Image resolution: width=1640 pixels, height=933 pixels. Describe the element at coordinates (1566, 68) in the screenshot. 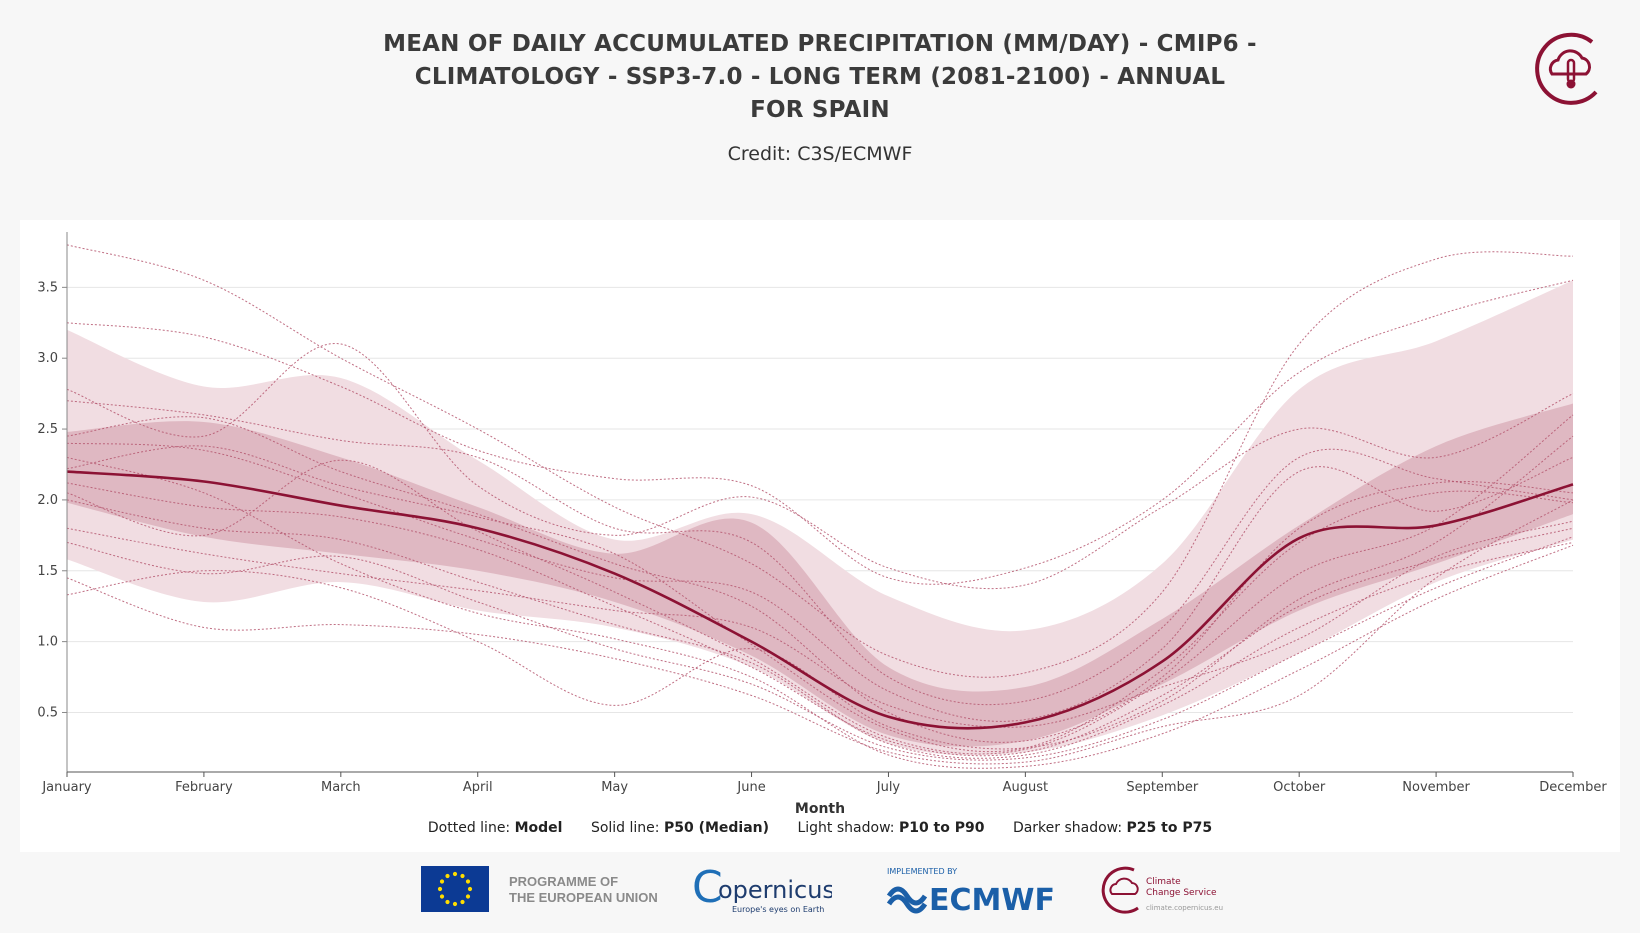

I see `c3s-logo-icon` at that location.